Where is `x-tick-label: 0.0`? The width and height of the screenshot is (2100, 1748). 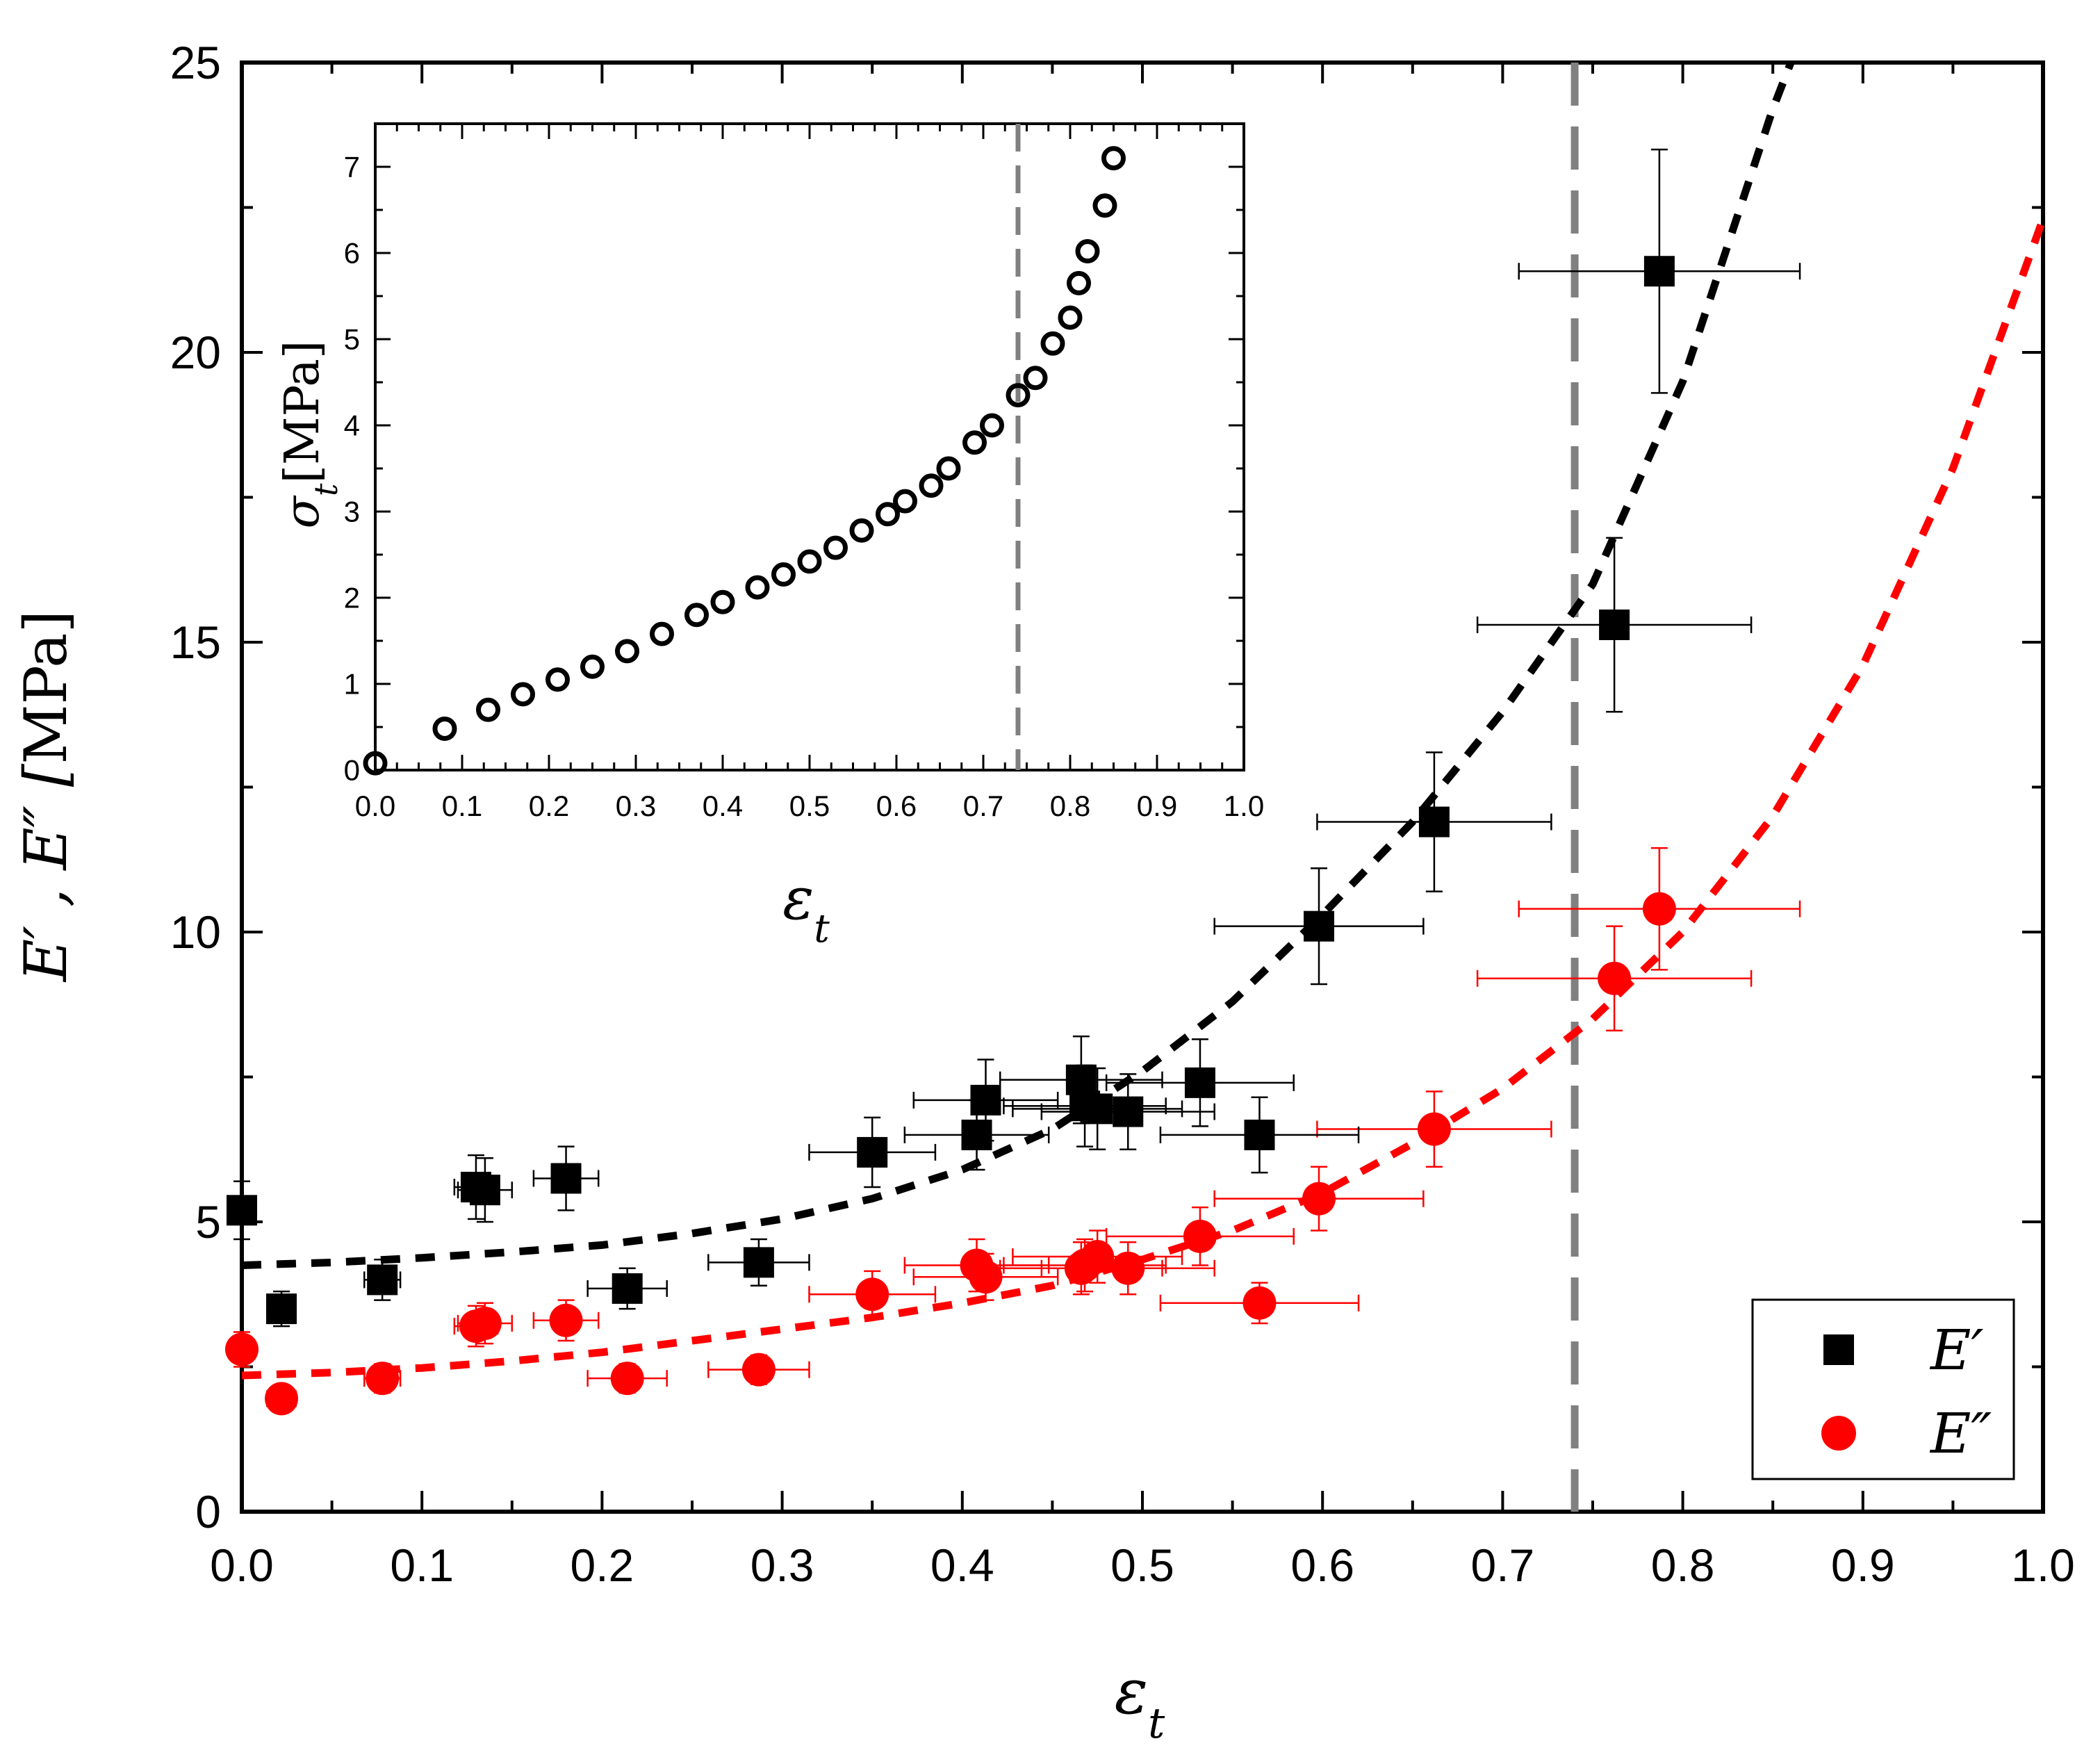
x-tick-label: 0.0 is located at coordinates (242, 1565).